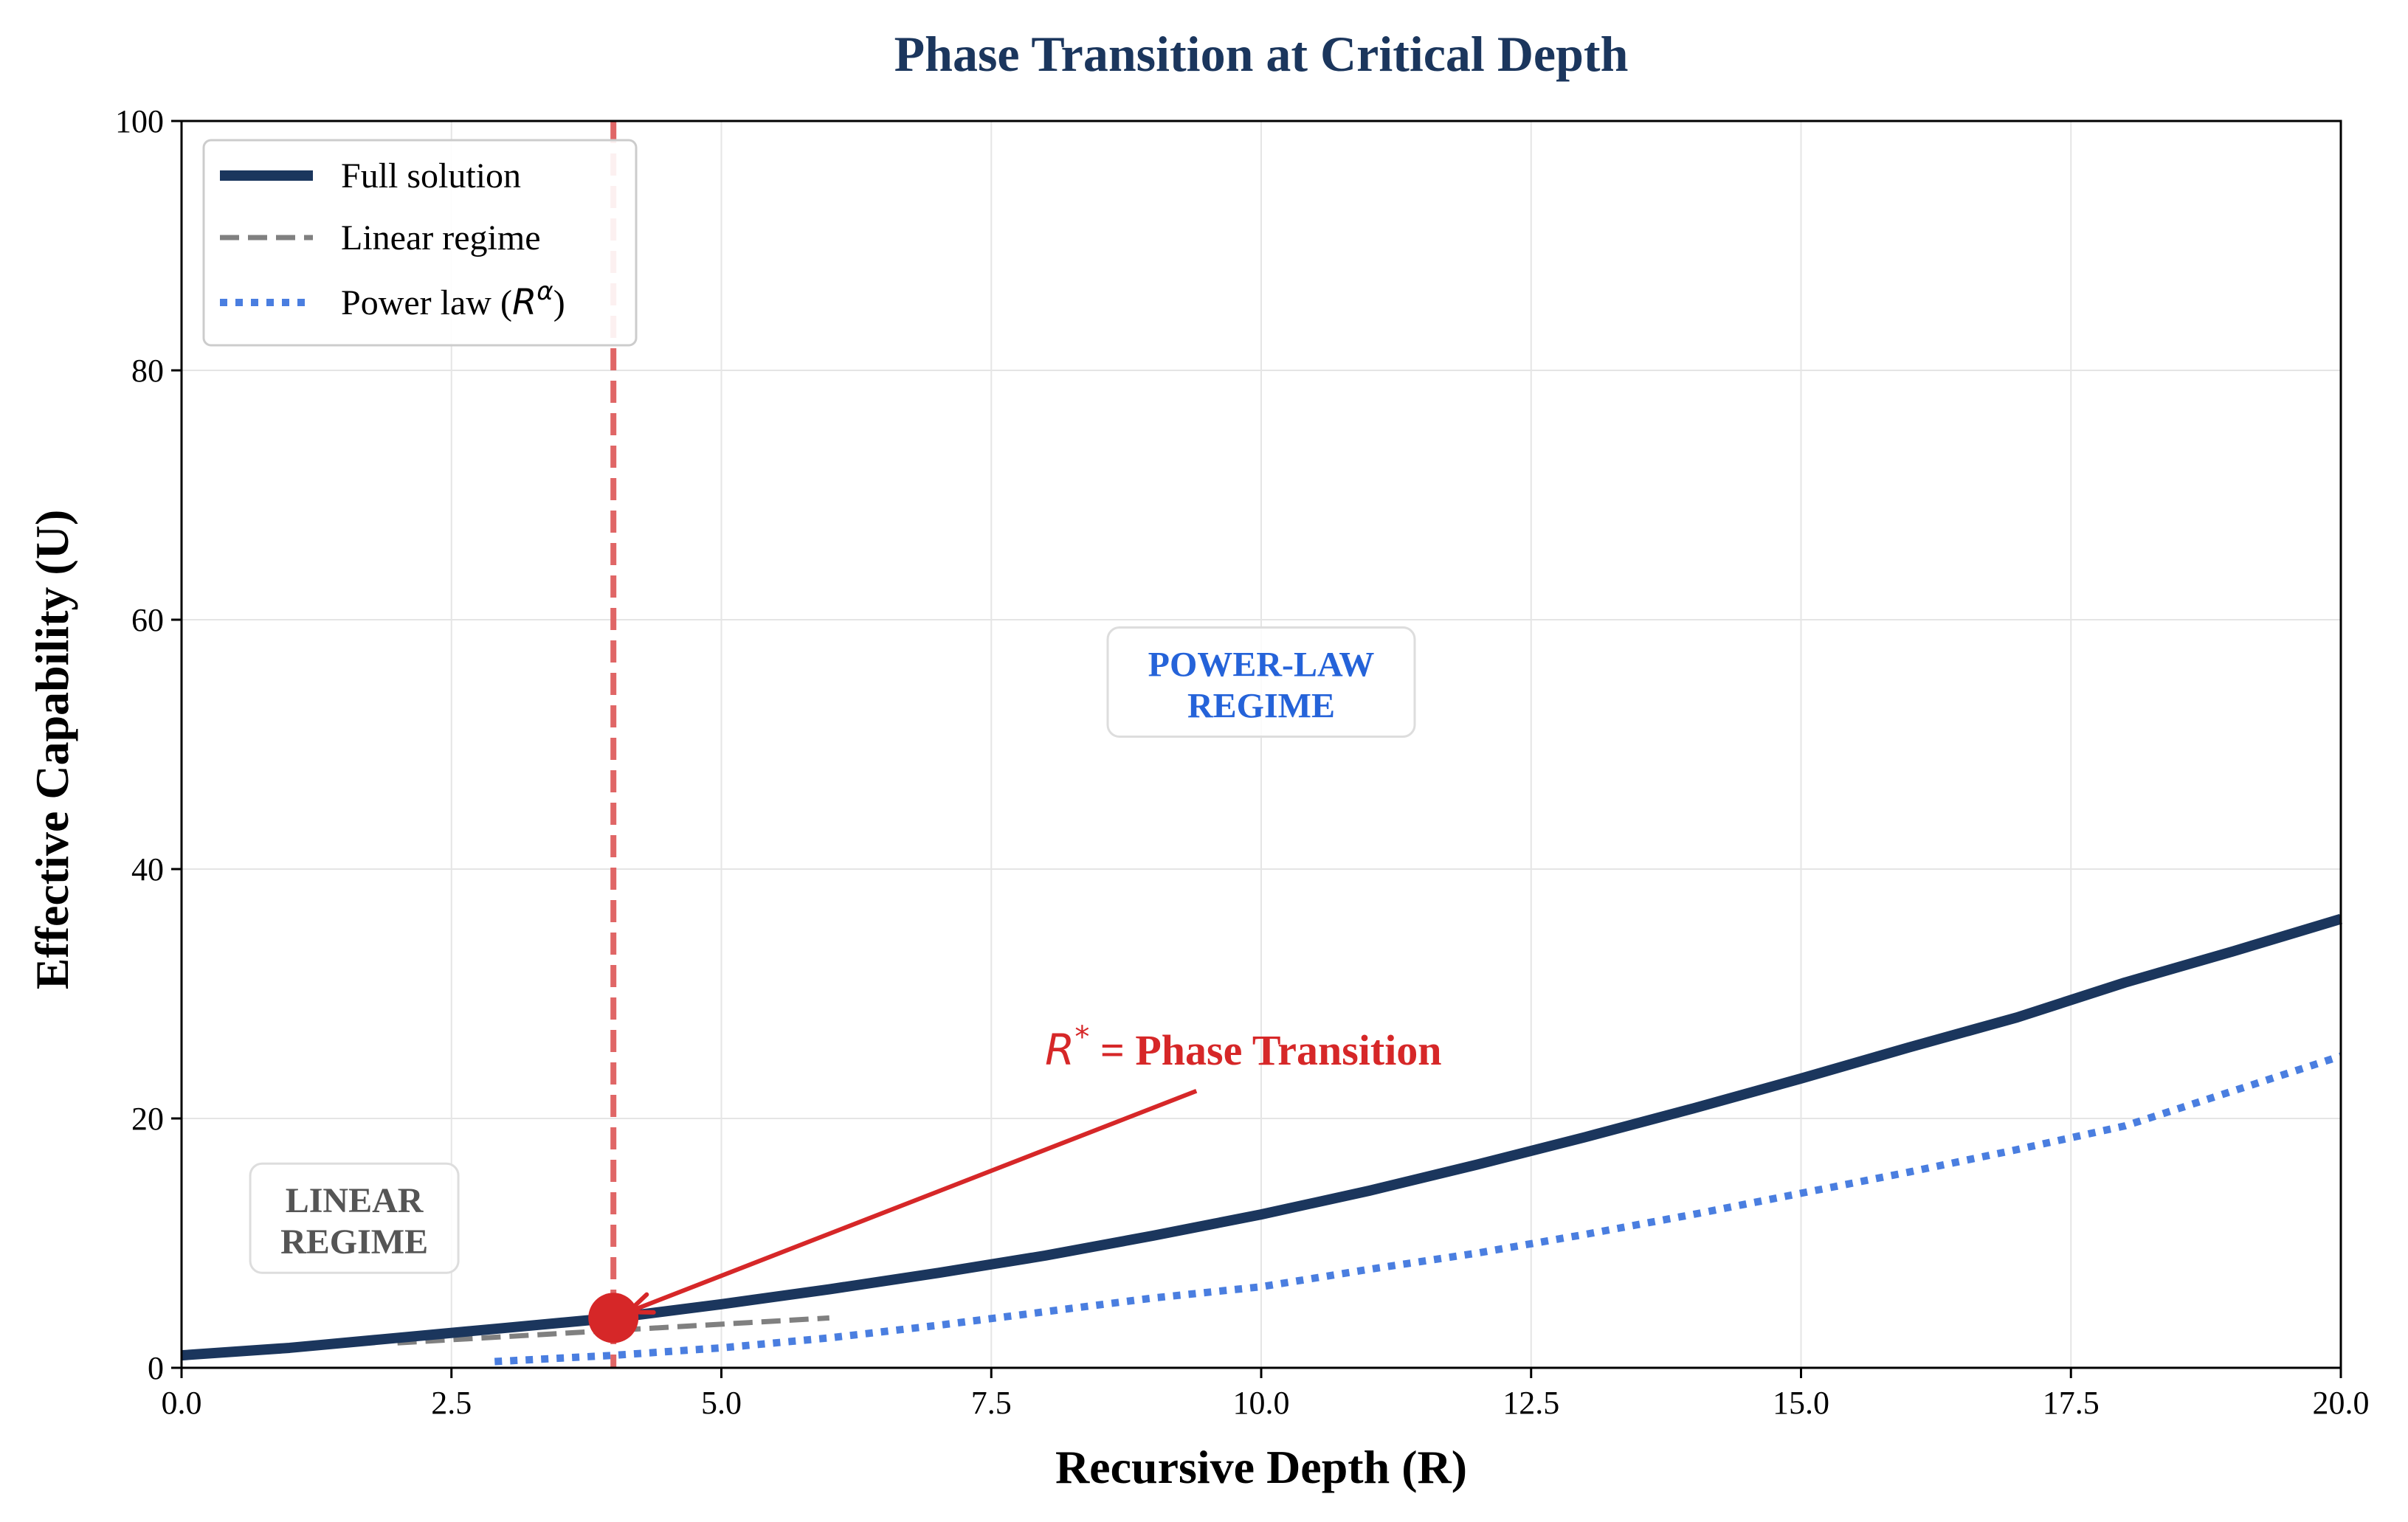 This screenshot has height=1522, width=2408. I want to click on legend-power-law-math: R, so click(524, 302).